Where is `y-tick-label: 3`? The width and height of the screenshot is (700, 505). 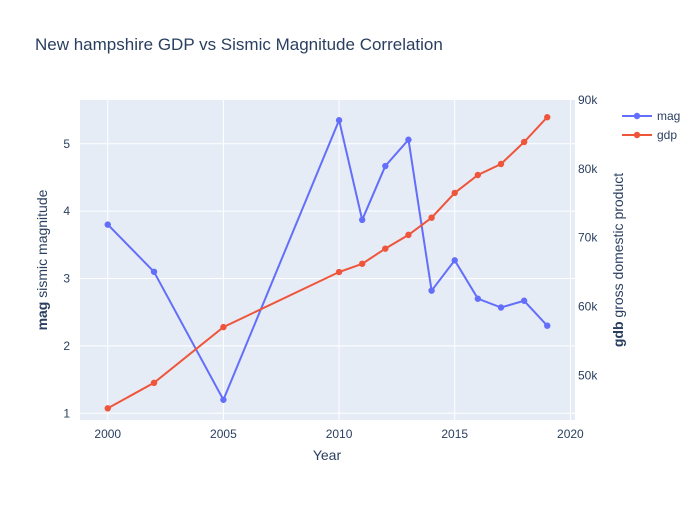 y-tick-label: 3 is located at coordinates (66, 279).